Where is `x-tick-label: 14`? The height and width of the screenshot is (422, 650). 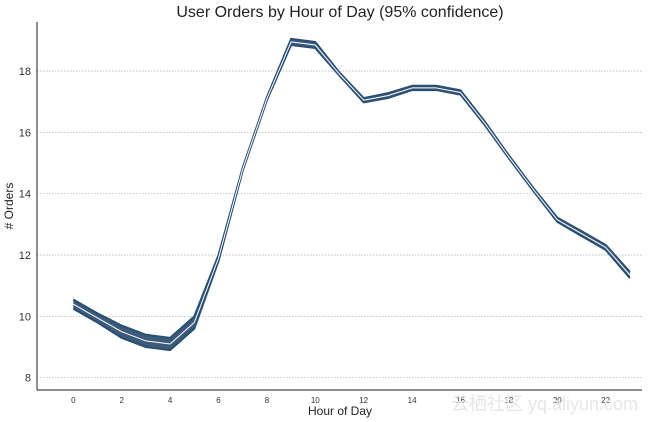 x-tick-label: 14 is located at coordinates (412, 400).